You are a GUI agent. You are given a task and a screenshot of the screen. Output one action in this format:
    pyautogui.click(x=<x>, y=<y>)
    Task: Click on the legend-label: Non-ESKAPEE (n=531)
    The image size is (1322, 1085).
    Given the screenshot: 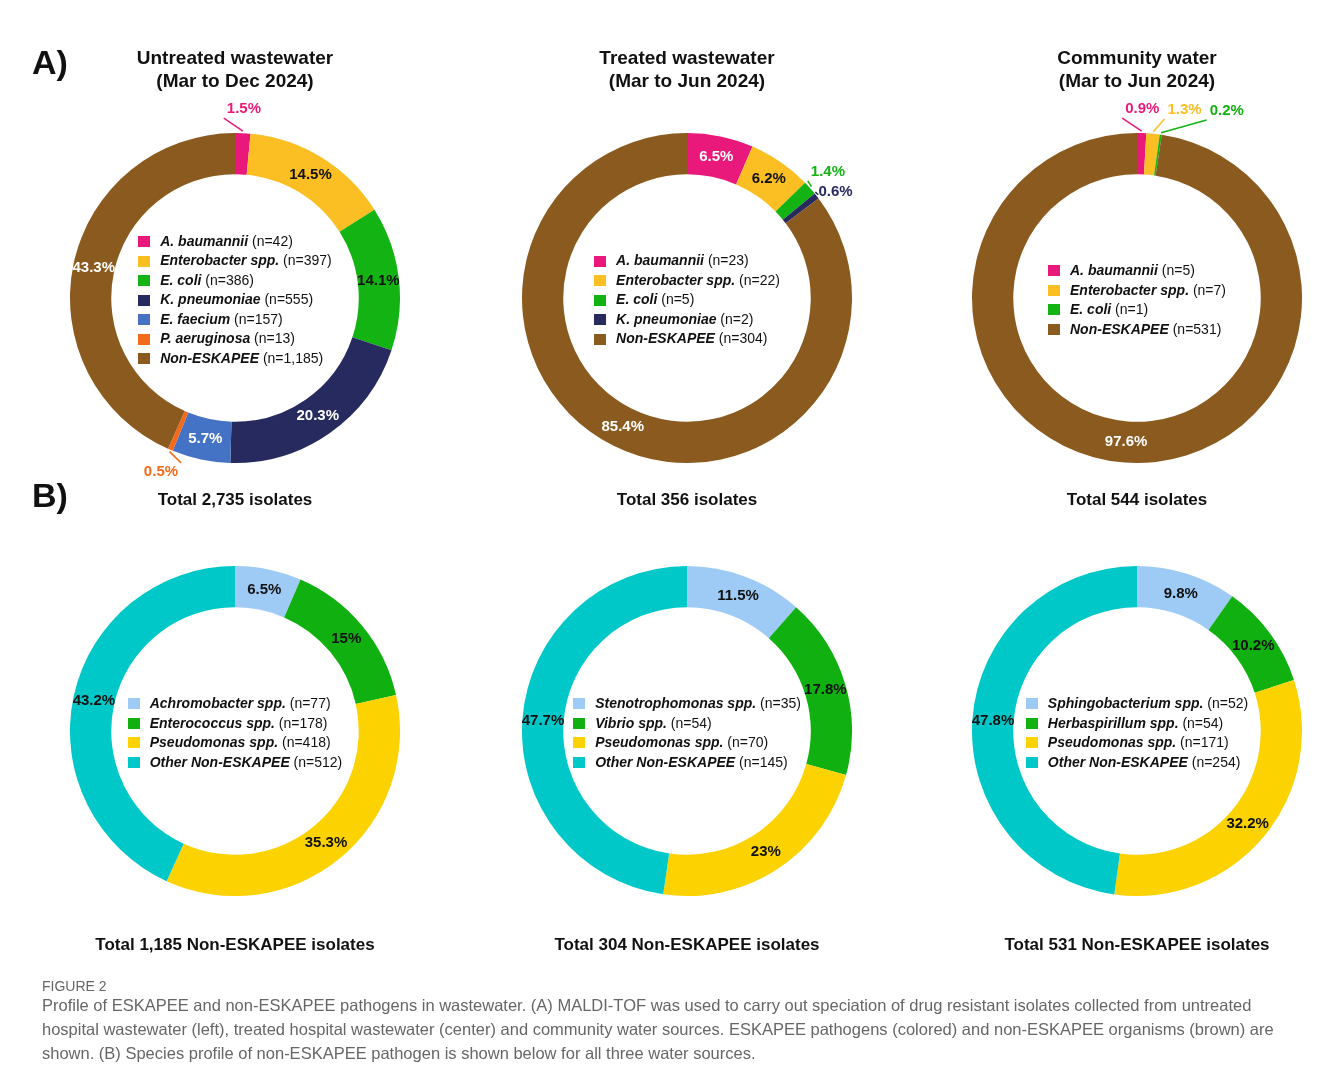 What is the action you would take?
    pyautogui.click(x=1146, y=329)
    